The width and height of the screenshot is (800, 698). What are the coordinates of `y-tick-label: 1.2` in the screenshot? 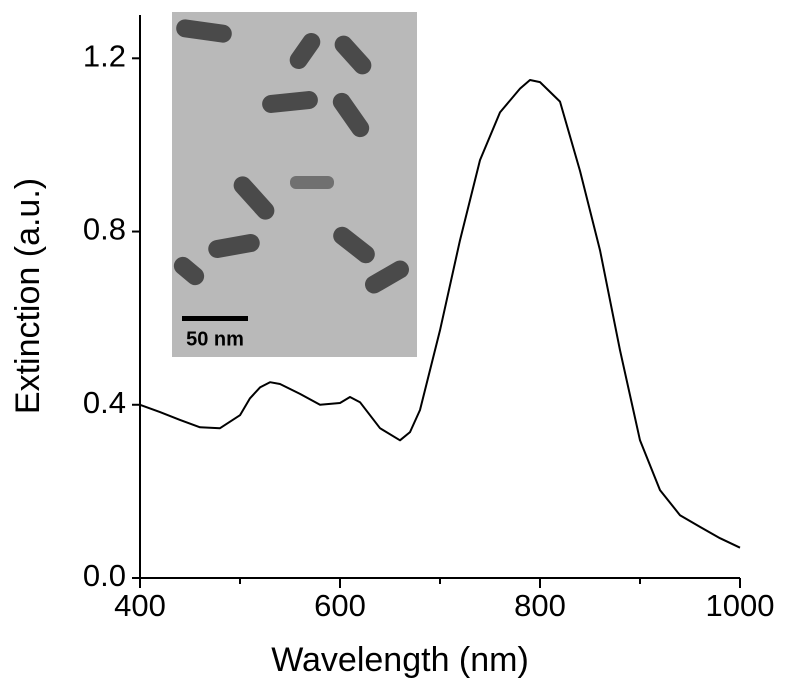 It's located at (104, 55).